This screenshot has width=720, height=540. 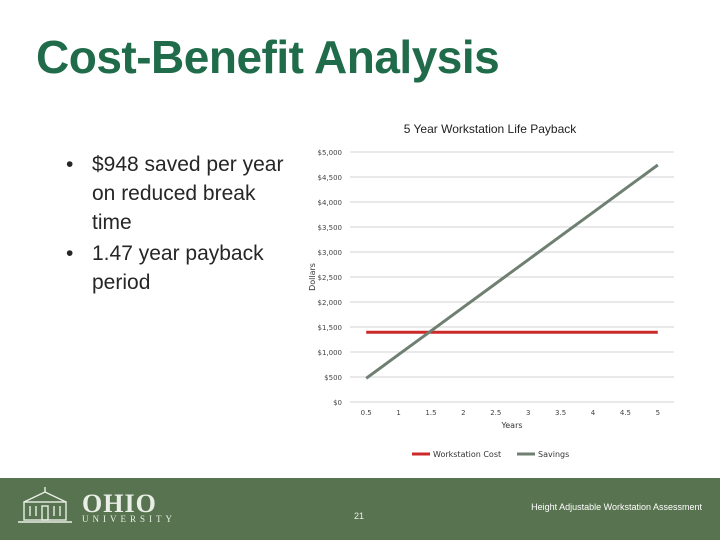 What do you see at coordinates (330, 153) in the screenshot?
I see `y-tick-label: $5,000` at bounding box center [330, 153].